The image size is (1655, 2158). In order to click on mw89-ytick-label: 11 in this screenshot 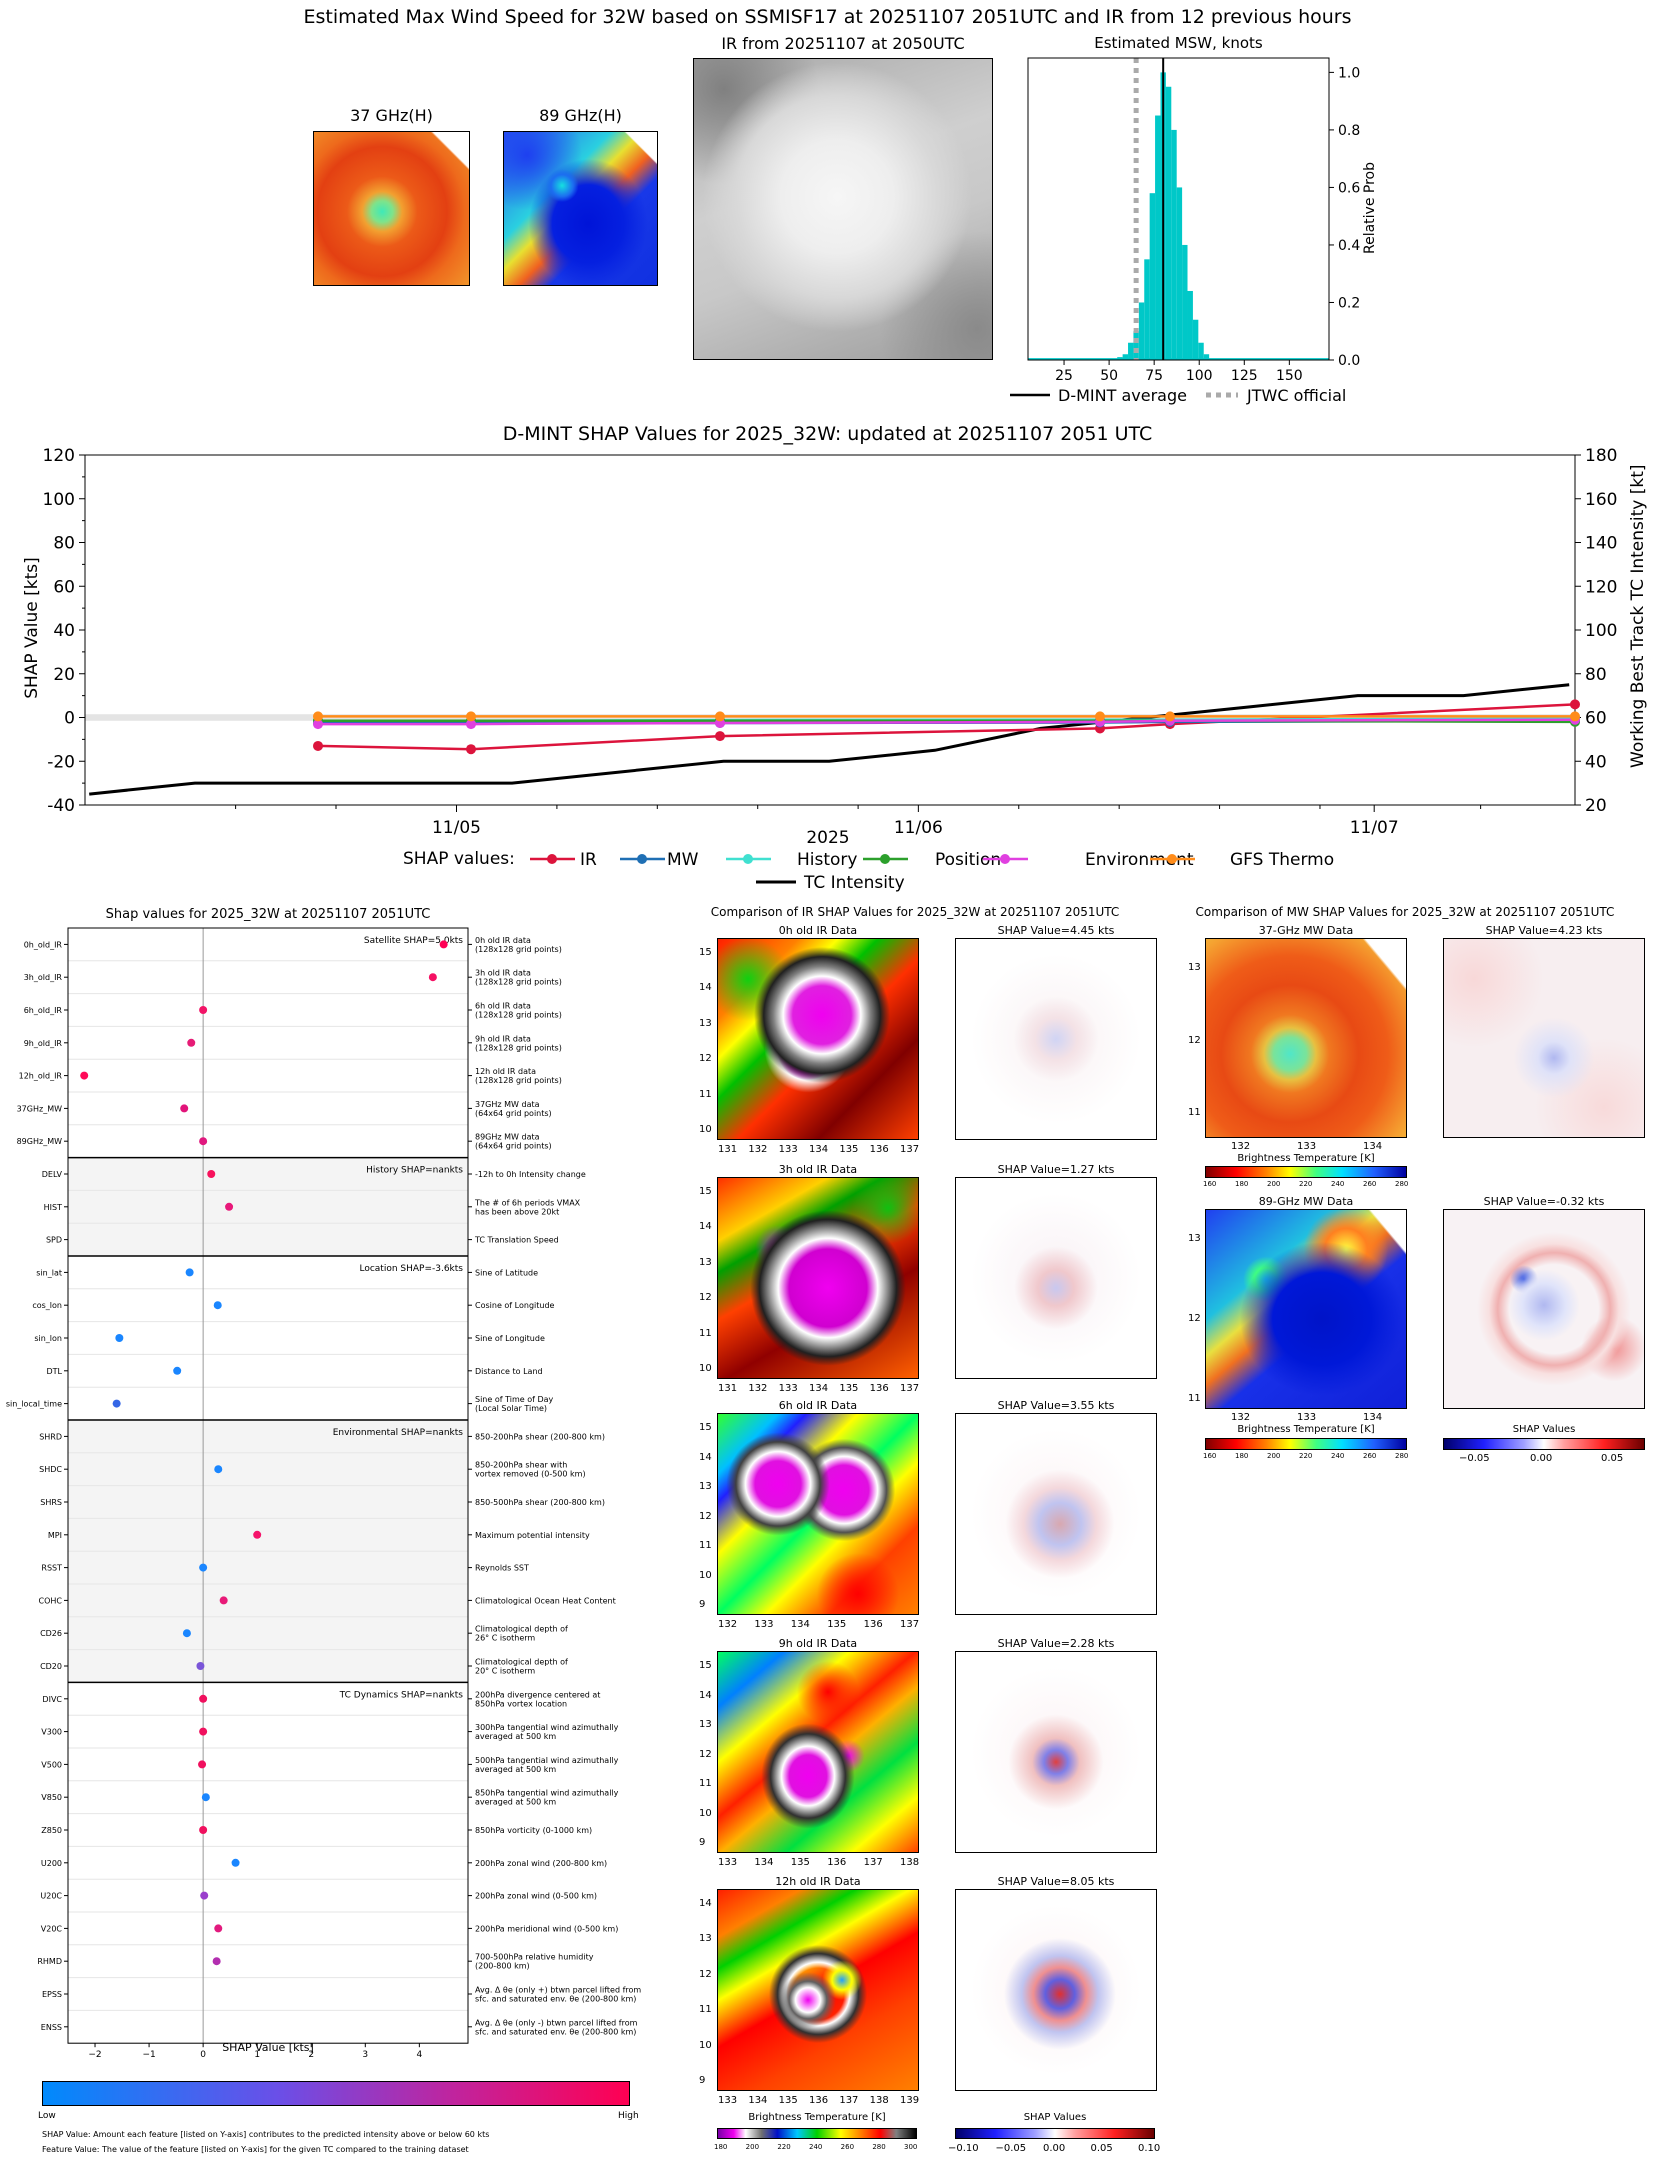, I will do `click(1194, 1398)`.